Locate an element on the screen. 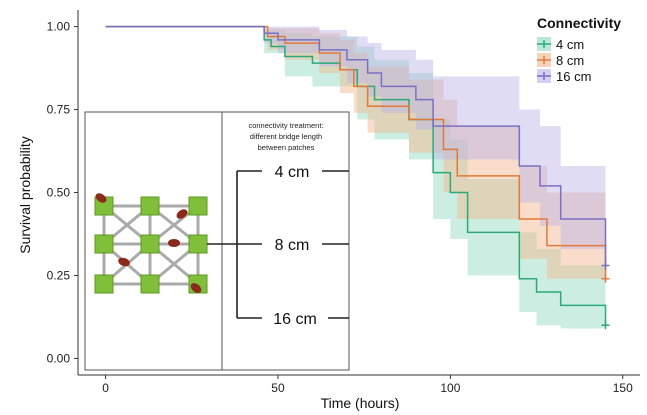  legend-label-8cm: 8 cm is located at coordinates (570, 60).